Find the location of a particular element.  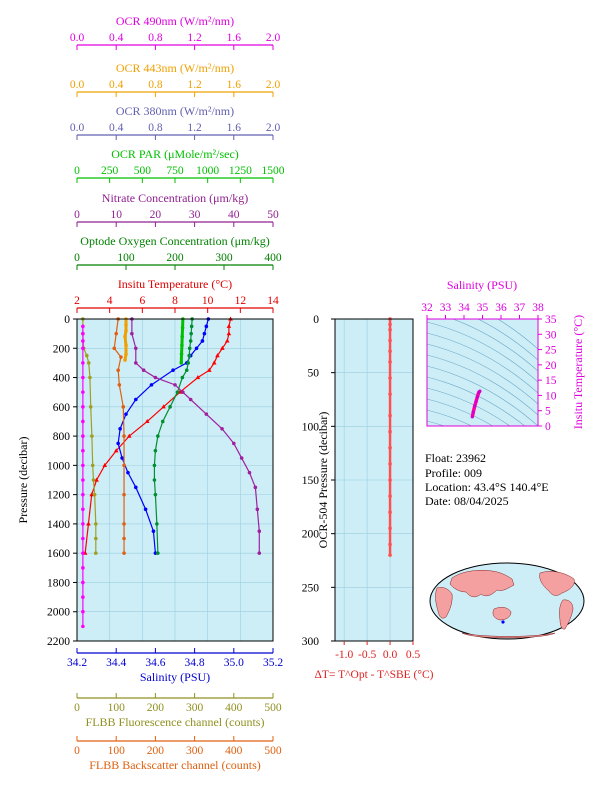

top-axis-ocr-490nm-w-m-nm: 0.0 0.4 0.8 1.2 1.6 2.0 OCR 490nm (W/m²/nm) is located at coordinates (175, 32).